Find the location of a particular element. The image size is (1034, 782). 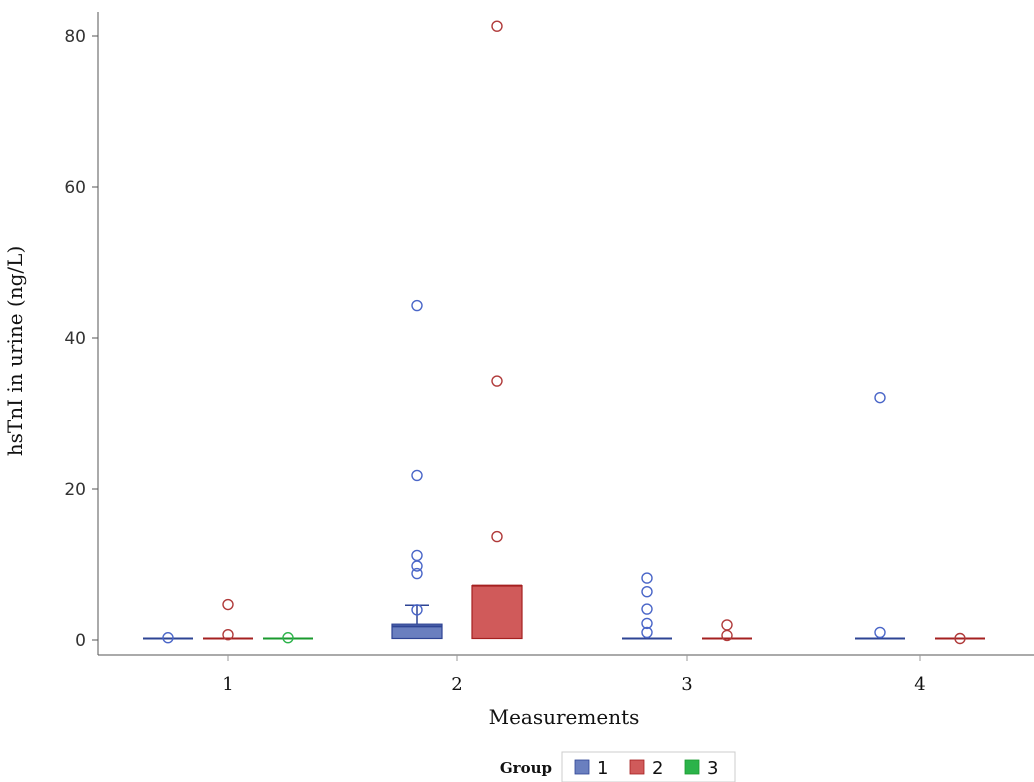

y-tick-label: 20 is located at coordinates (75, 490).